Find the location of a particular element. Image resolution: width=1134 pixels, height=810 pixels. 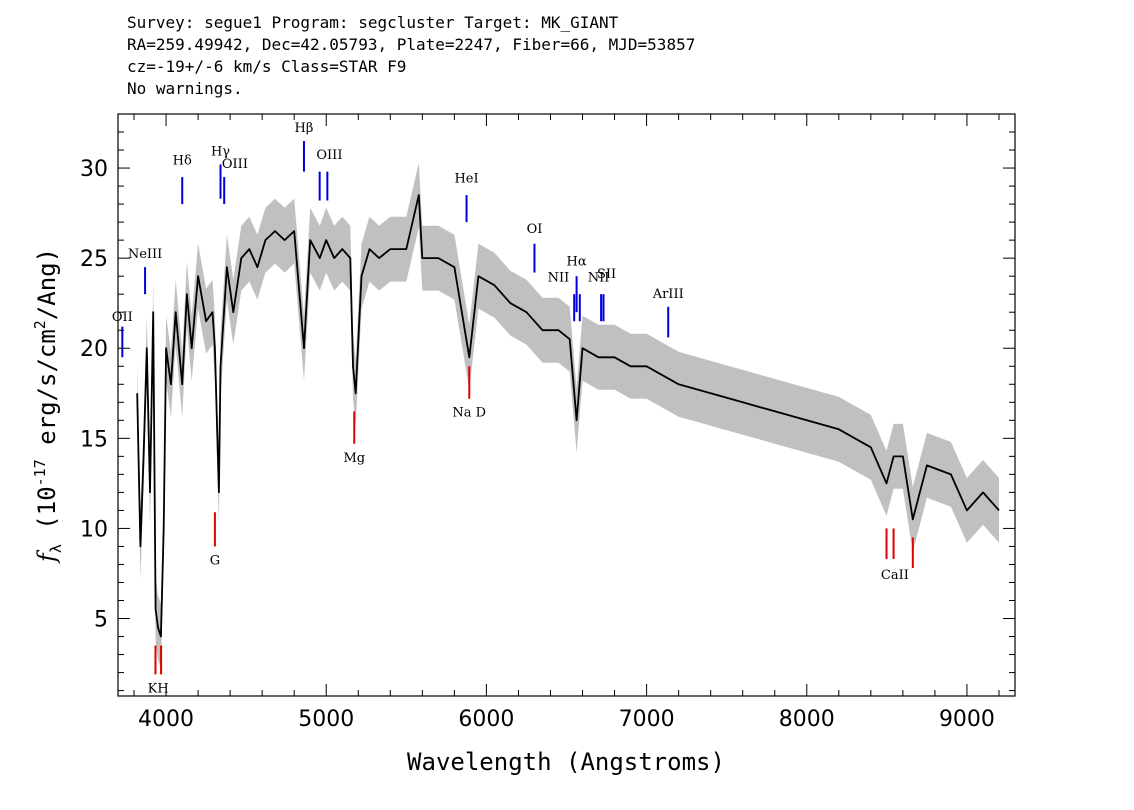

header-redshift-class-line: cz=-19+/-6 km/s Class=STAR F9 is located at coordinates (267, 66).